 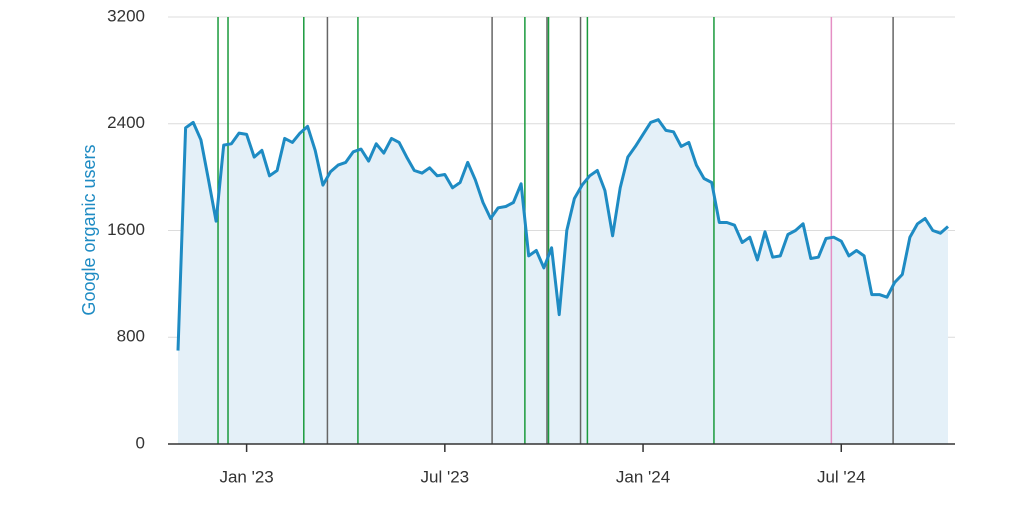 What do you see at coordinates (841, 476) in the screenshot?
I see `x-tick-label: Jul '24` at bounding box center [841, 476].